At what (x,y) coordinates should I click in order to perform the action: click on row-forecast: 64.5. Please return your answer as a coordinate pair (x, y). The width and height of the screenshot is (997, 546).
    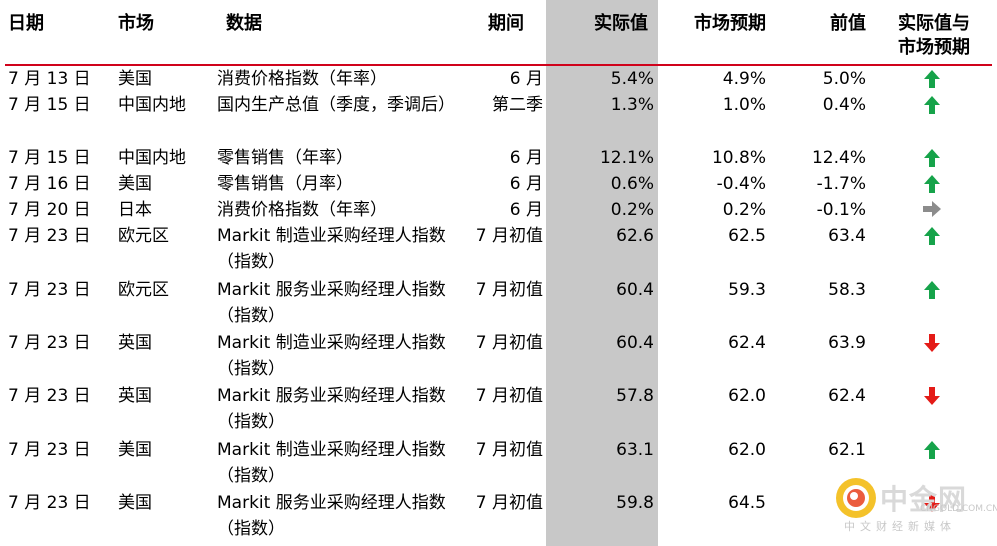
    Looking at the image, I should click on (747, 503).